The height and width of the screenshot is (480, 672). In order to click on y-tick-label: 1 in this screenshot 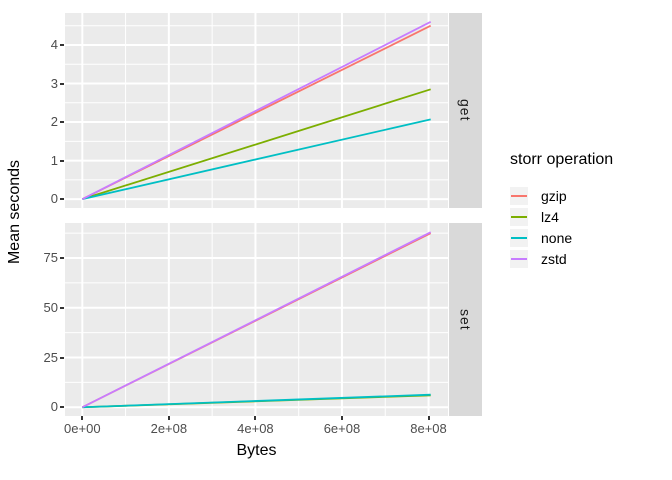, I will do `click(54, 160)`.